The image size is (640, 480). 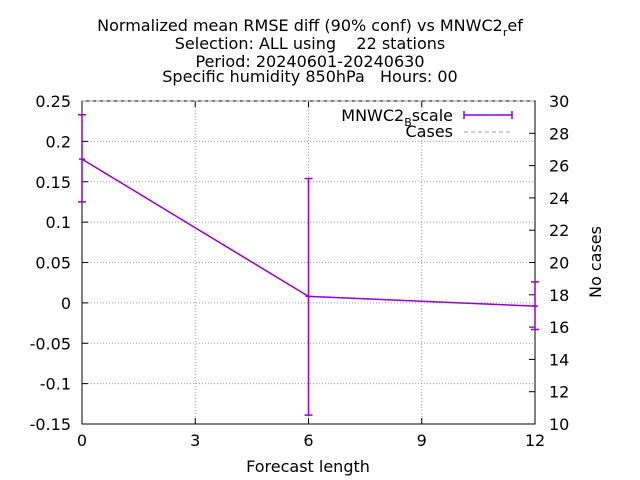 I want to click on y2-tick-label: 22, so click(x=559, y=230).